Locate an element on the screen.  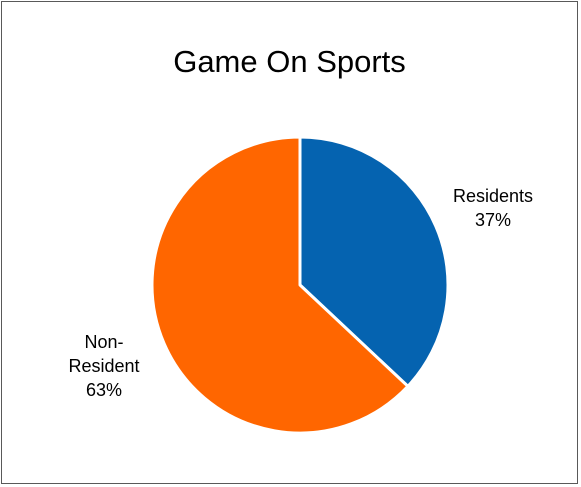
chart-title: Game On Sports is located at coordinates (289, 61).